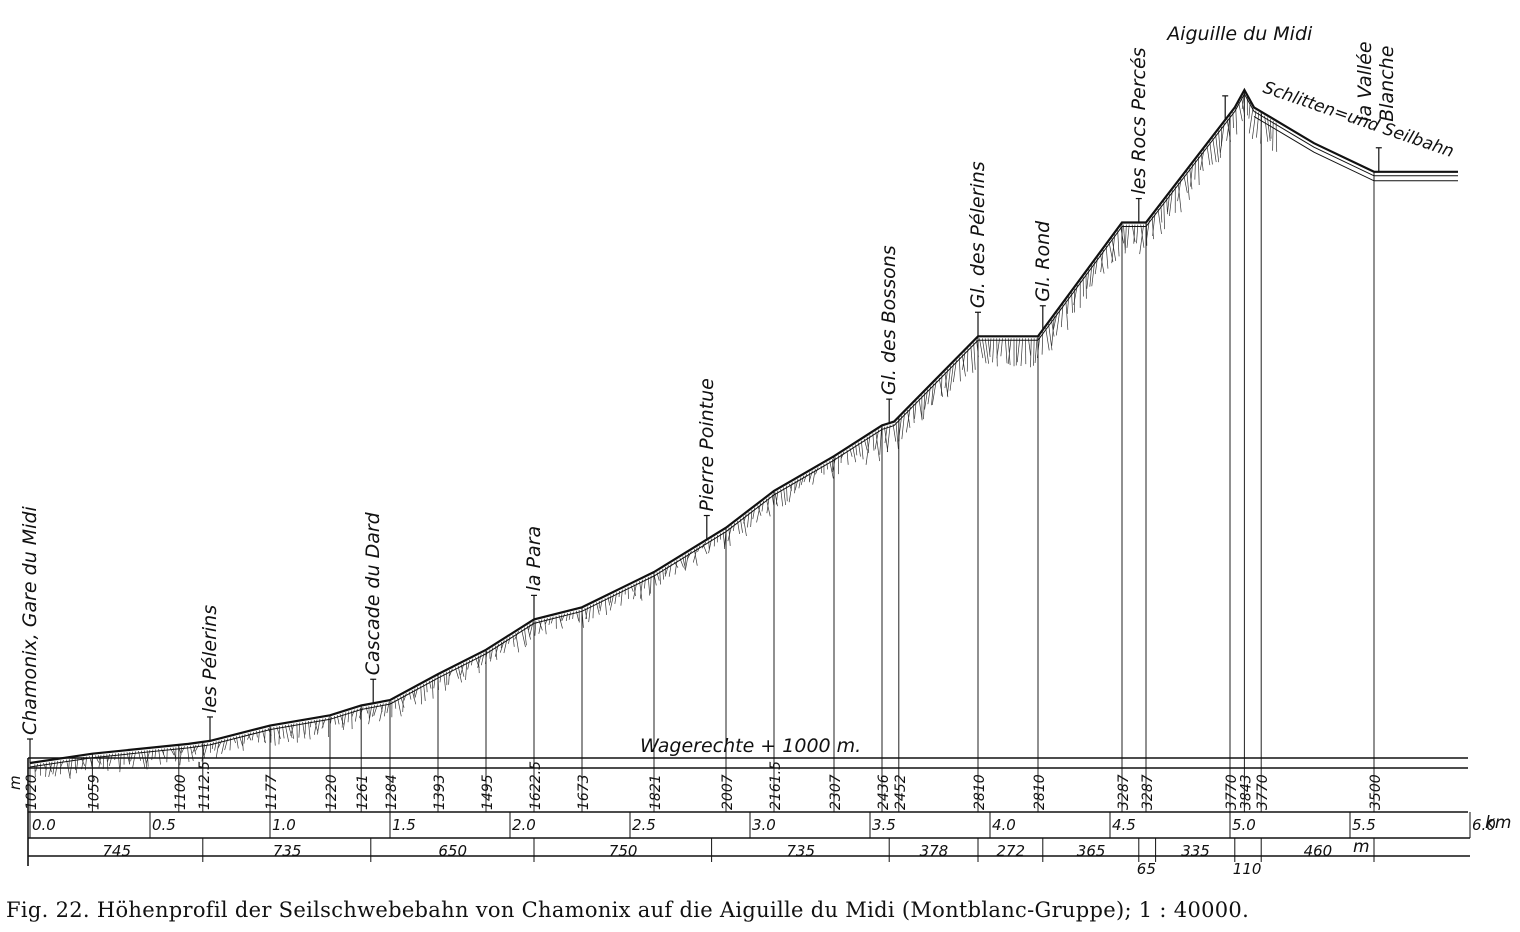 The image size is (1520, 932). Describe the element at coordinates (1361, 847) in the screenshot. I see `segment-unit-label: m` at that location.